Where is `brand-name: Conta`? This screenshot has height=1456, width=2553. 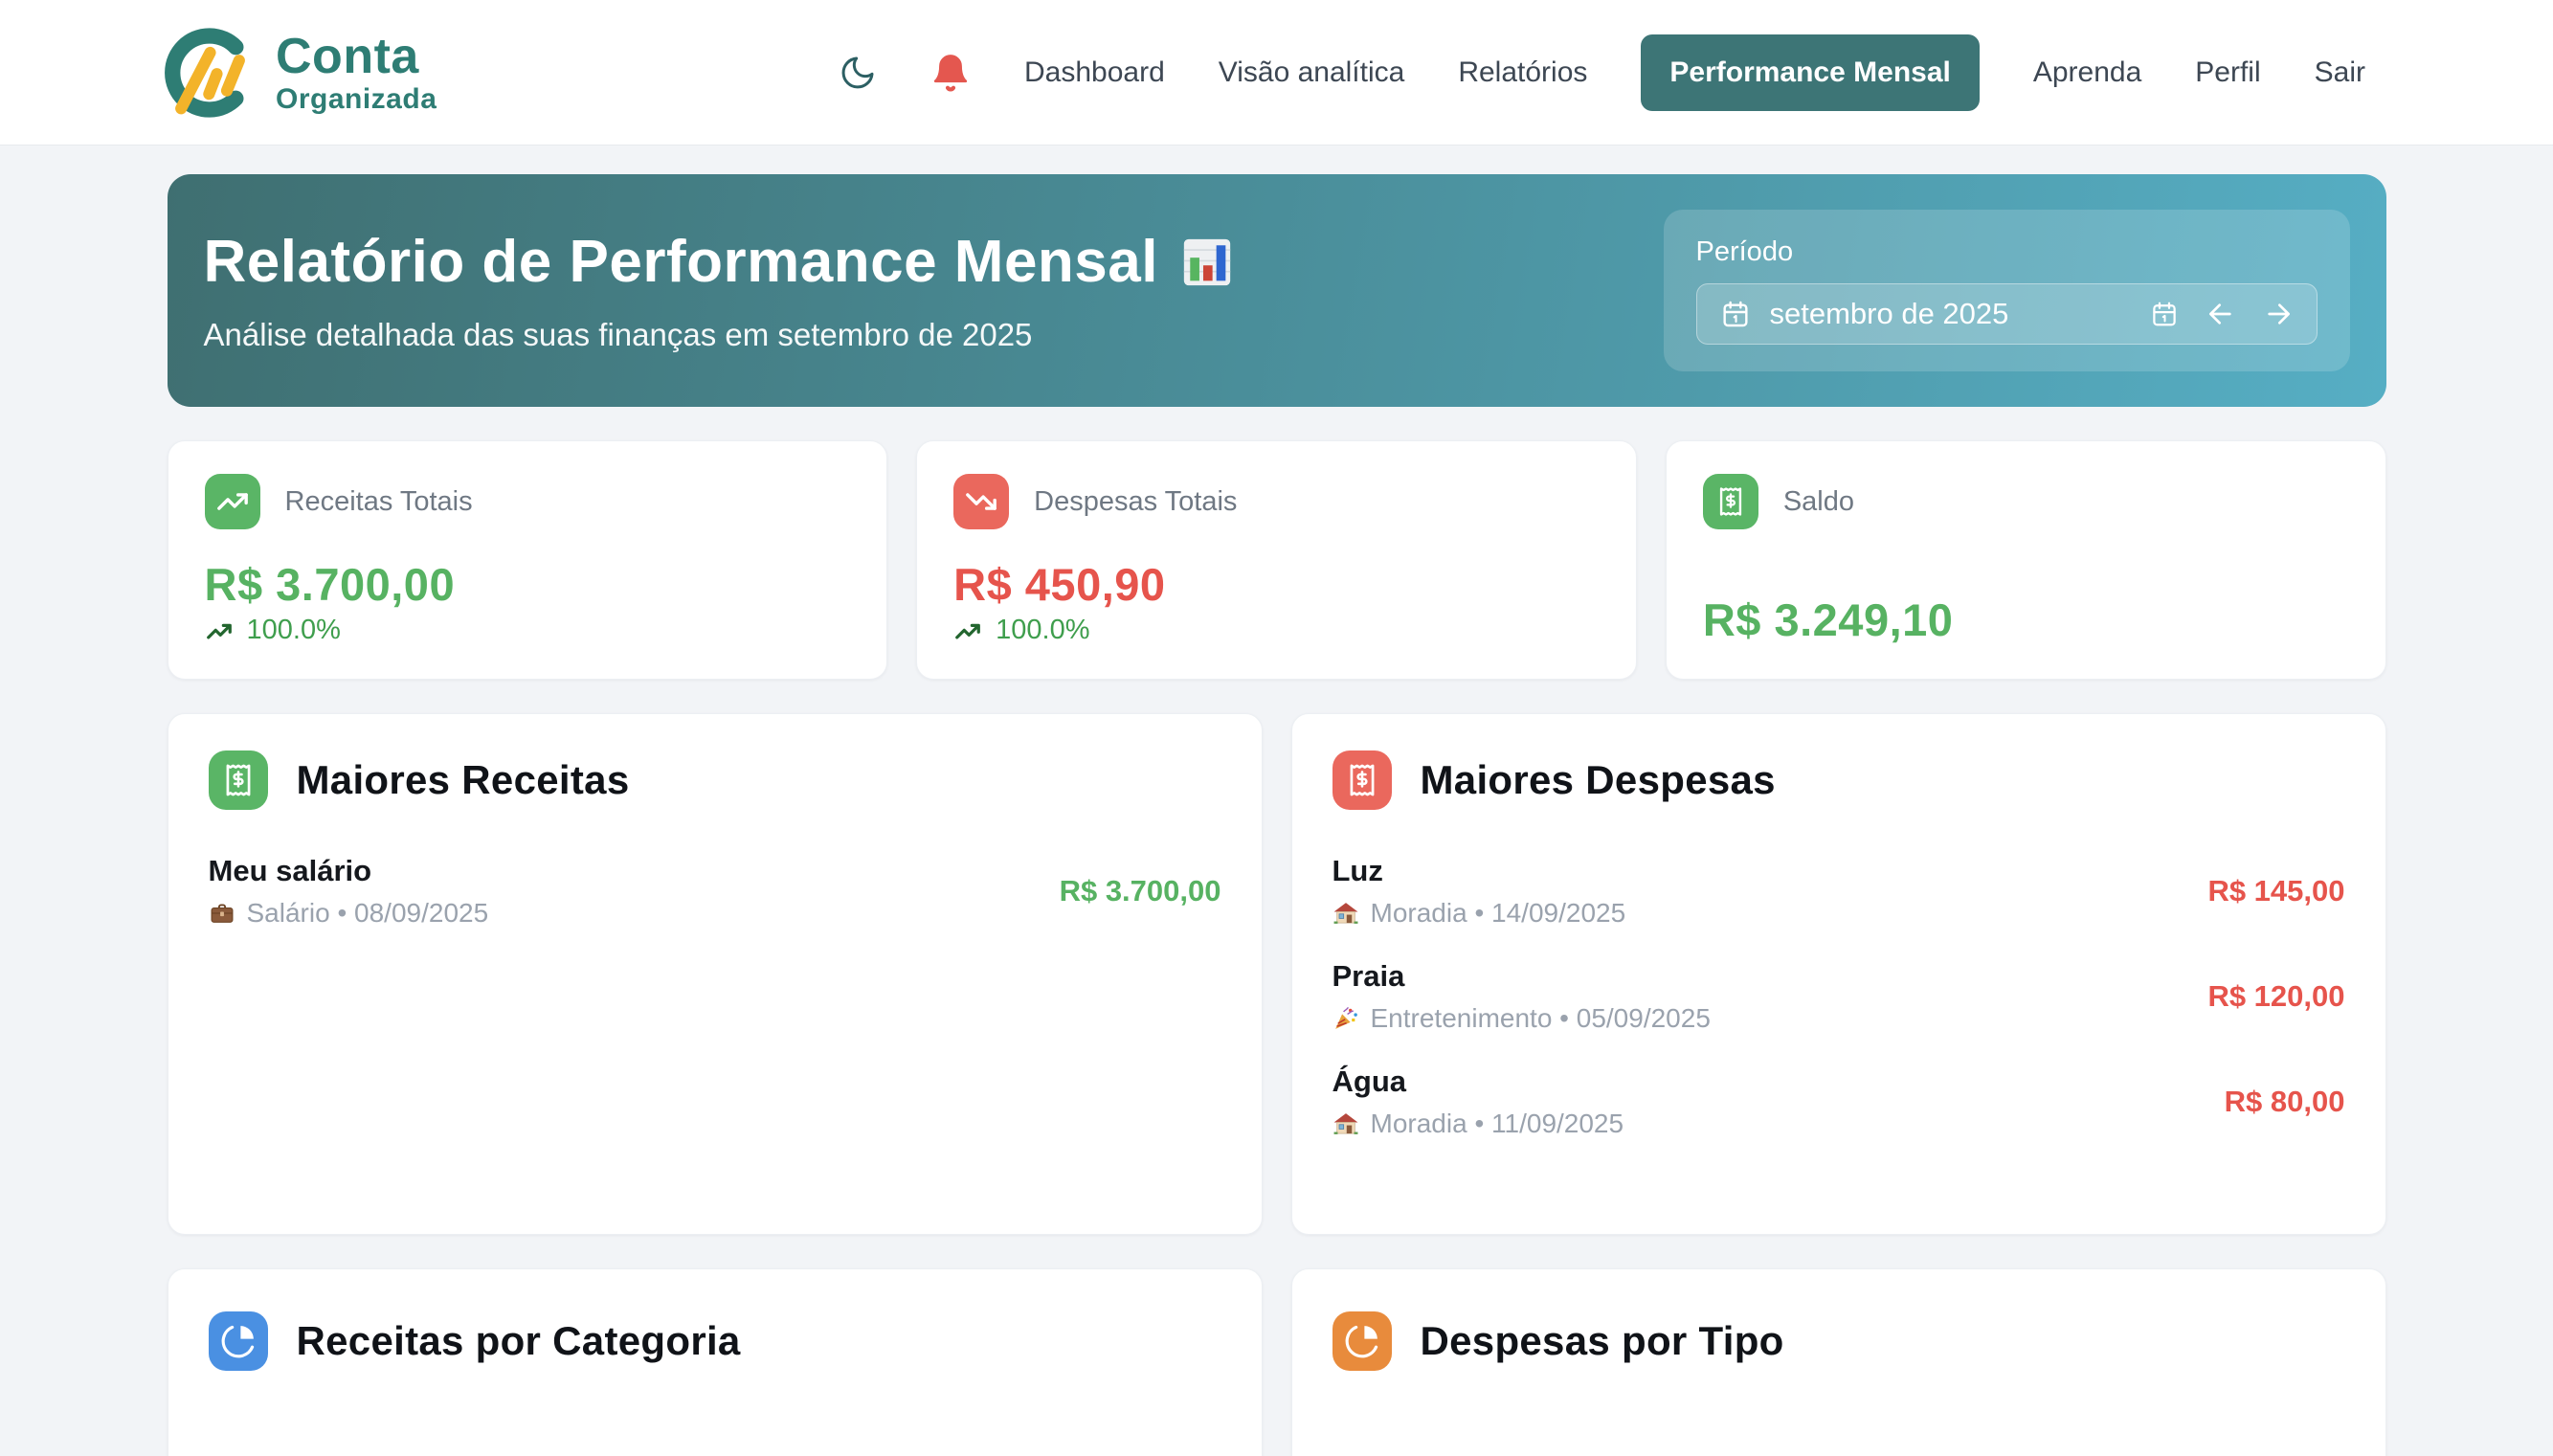 brand-name: Conta is located at coordinates (347, 56).